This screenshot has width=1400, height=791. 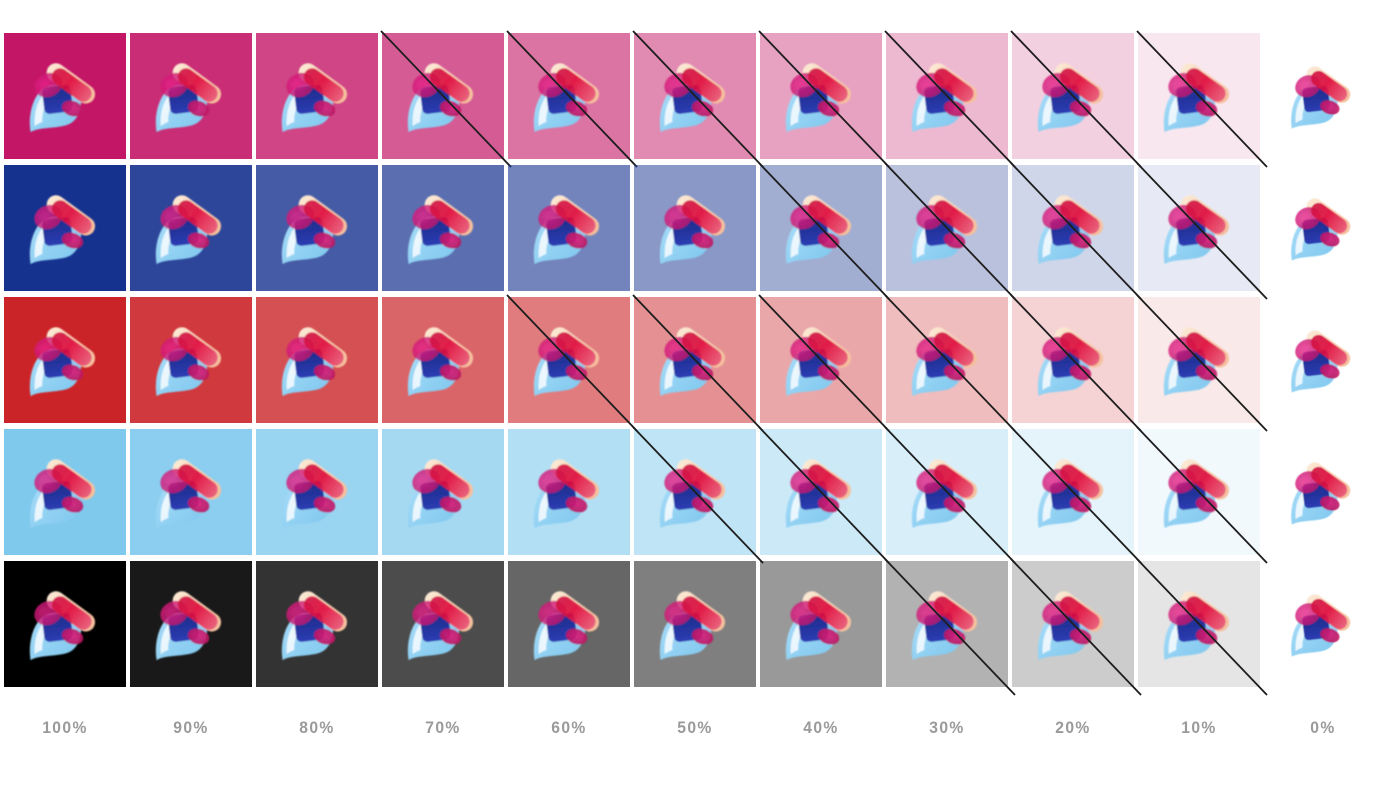 What do you see at coordinates (1323, 727) in the screenshot?
I see `opacity-label-0: 0%` at bounding box center [1323, 727].